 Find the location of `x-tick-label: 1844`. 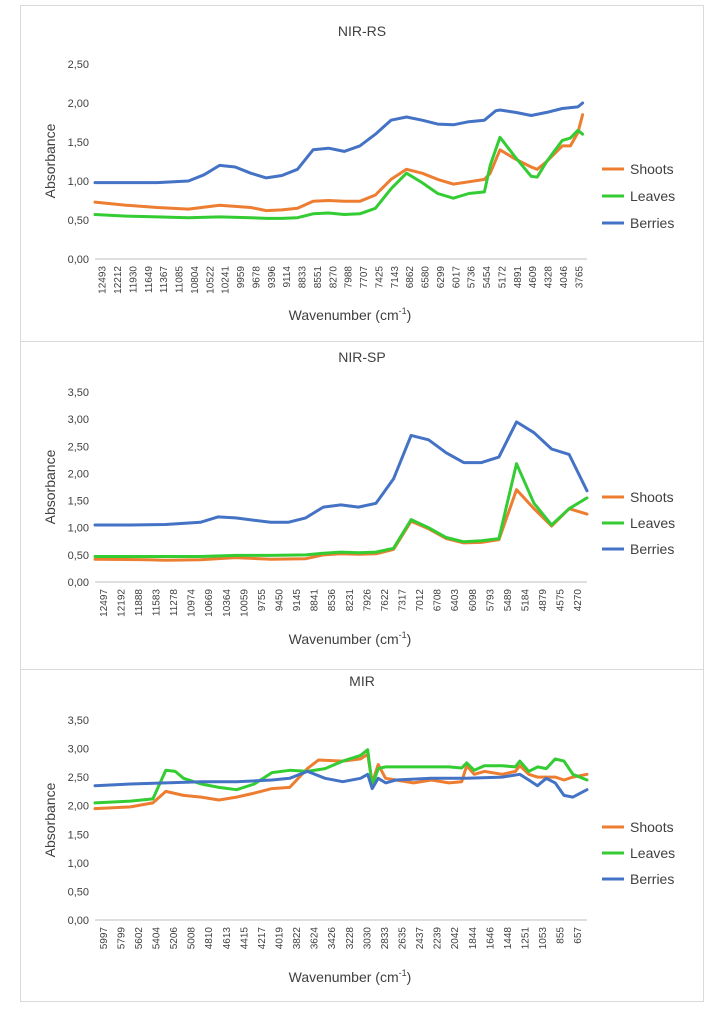

x-tick-label: 1844 is located at coordinates (473, 938).